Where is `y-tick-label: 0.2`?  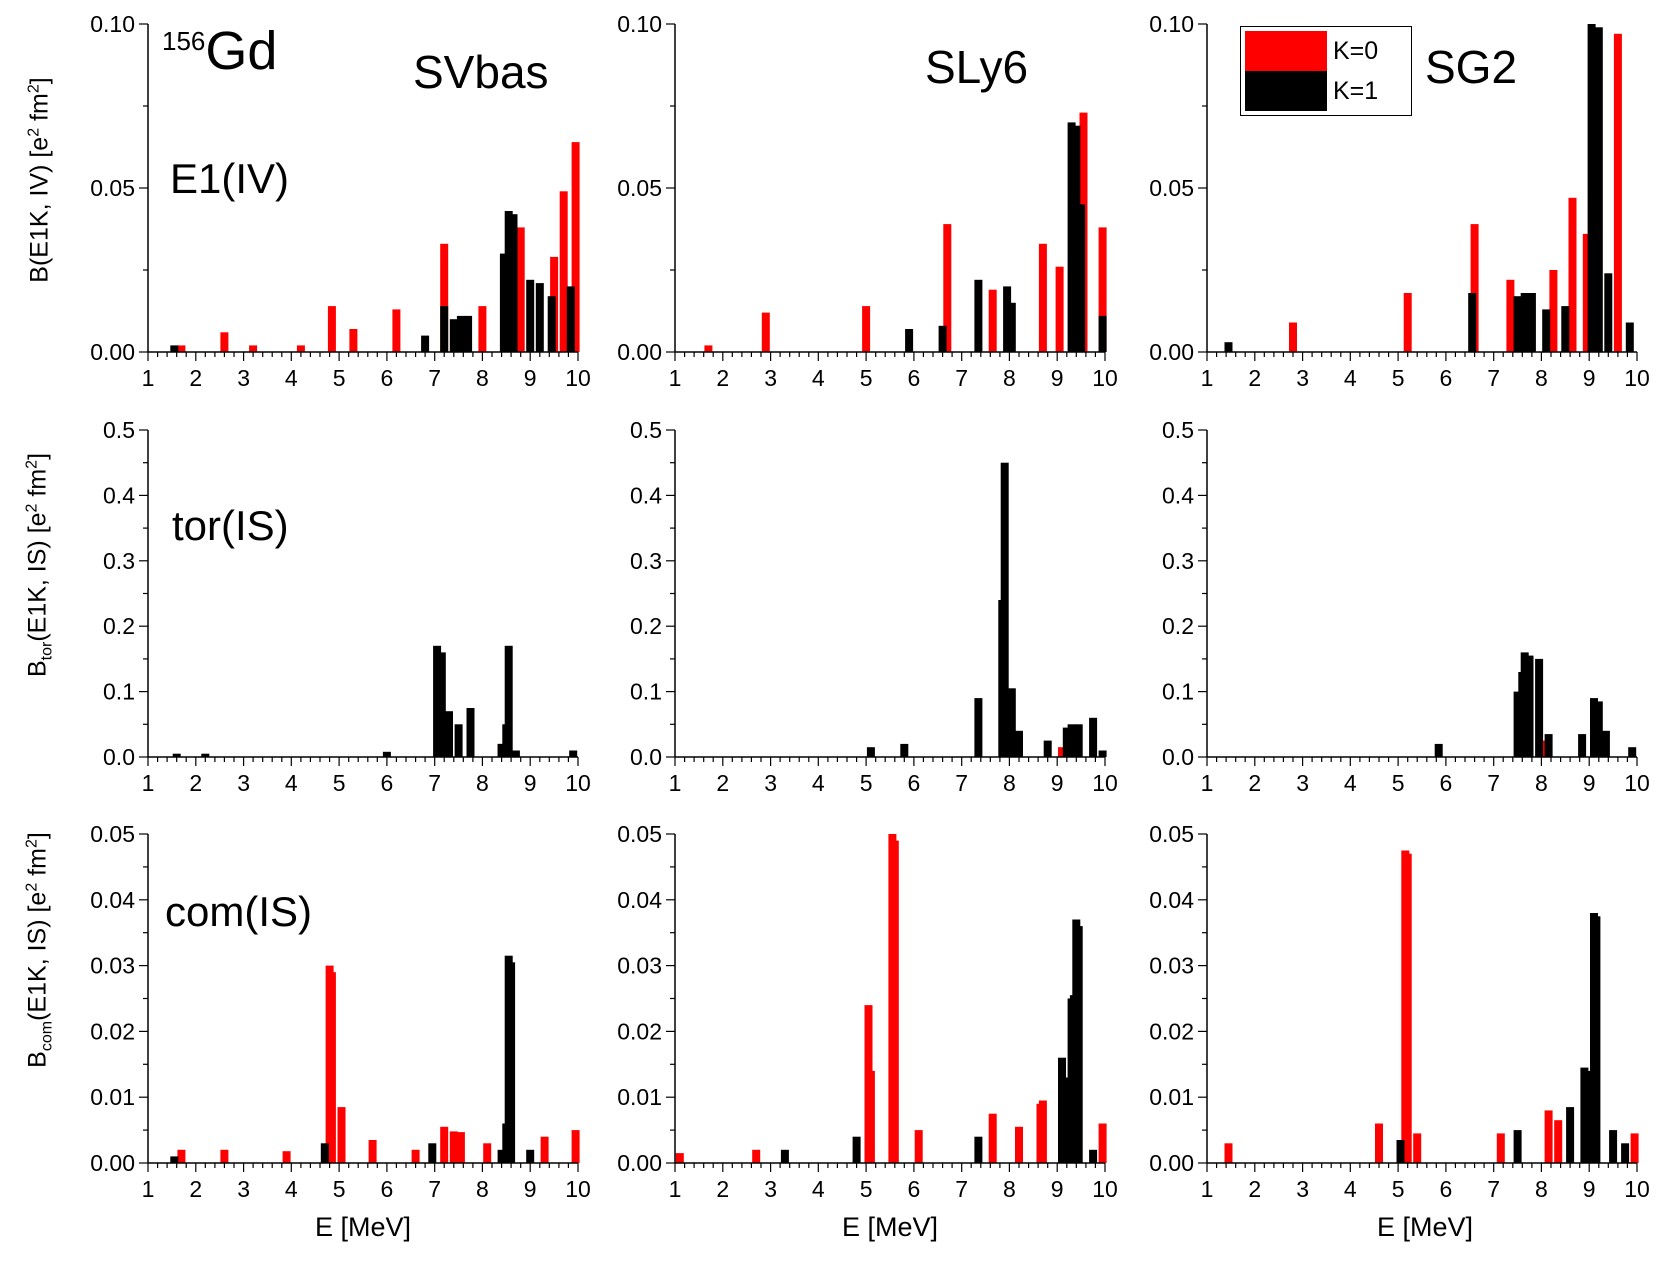 y-tick-label: 0.2 is located at coordinates (1178, 626).